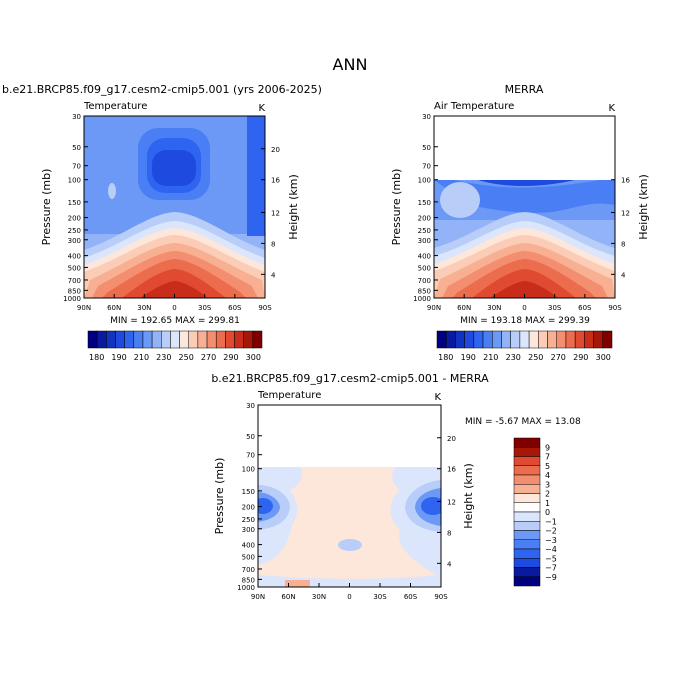  I want to click on x-tick-label: 60S, so click(411, 597).